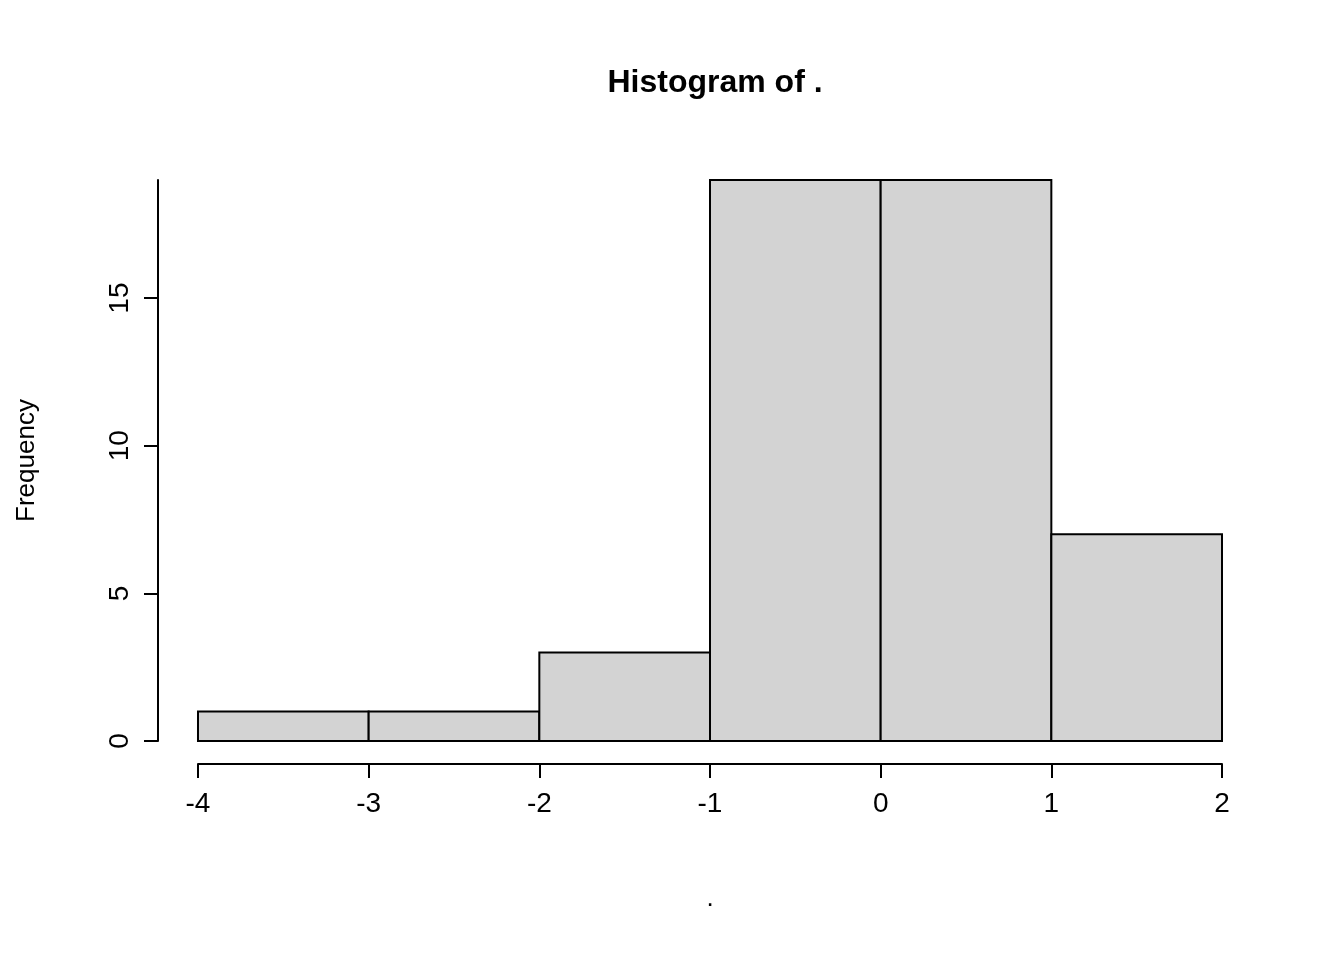 Image resolution: width=1344 pixels, height=960 pixels. Describe the element at coordinates (710, 897) in the screenshot. I see `x-axis-title: .` at that location.